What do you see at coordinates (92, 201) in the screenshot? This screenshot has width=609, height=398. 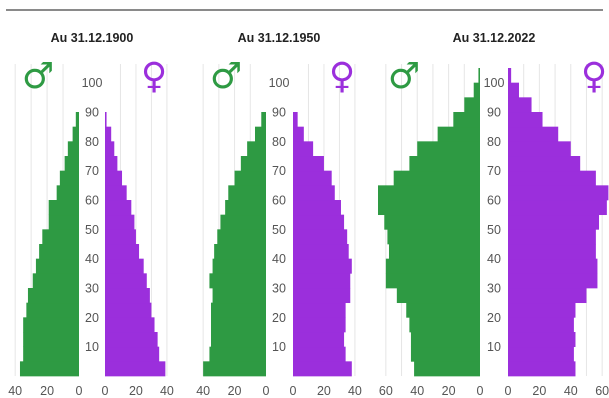 I see `age-tick-label: 60` at bounding box center [92, 201].